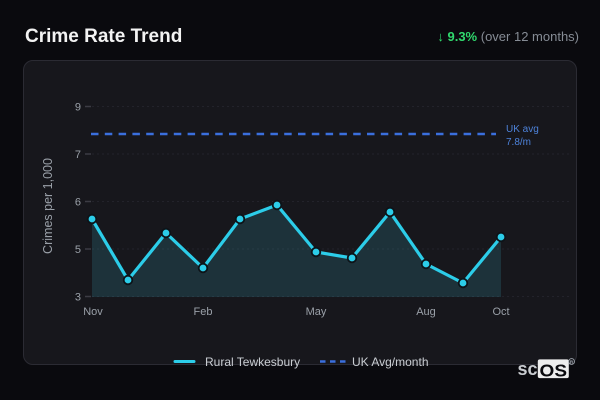 The width and height of the screenshot is (600, 400). What do you see at coordinates (78, 155) in the screenshot?
I see `svg-text: 7` at bounding box center [78, 155].